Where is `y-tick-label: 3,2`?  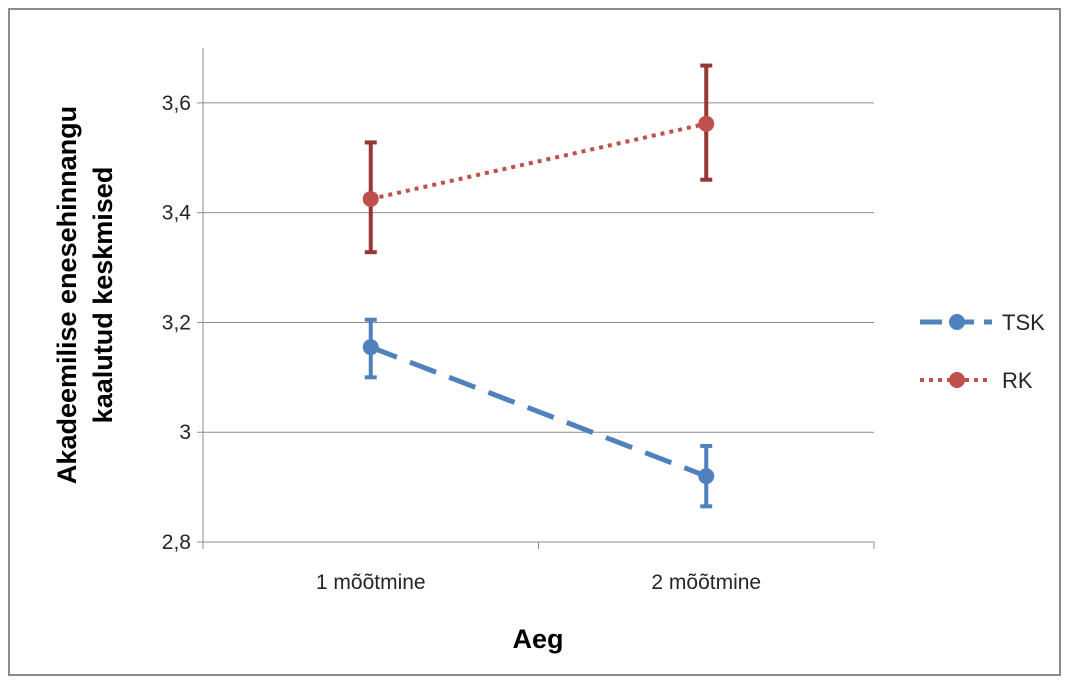
y-tick-label: 3,2 is located at coordinates (176, 322).